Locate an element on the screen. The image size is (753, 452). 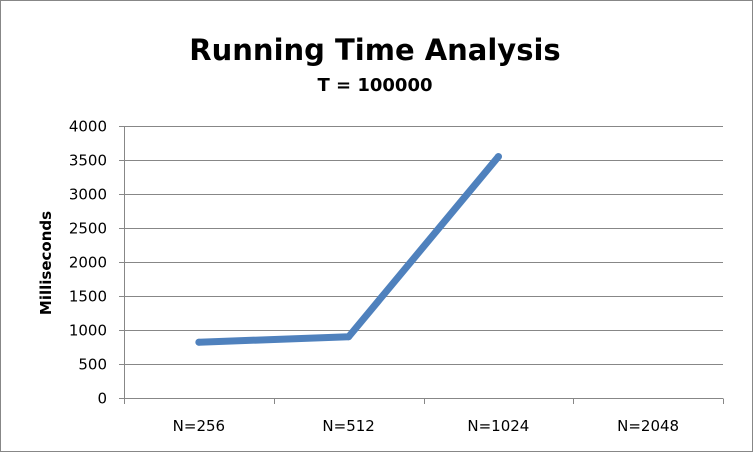
x-tick-label: N=256 is located at coordinates (199, 426).